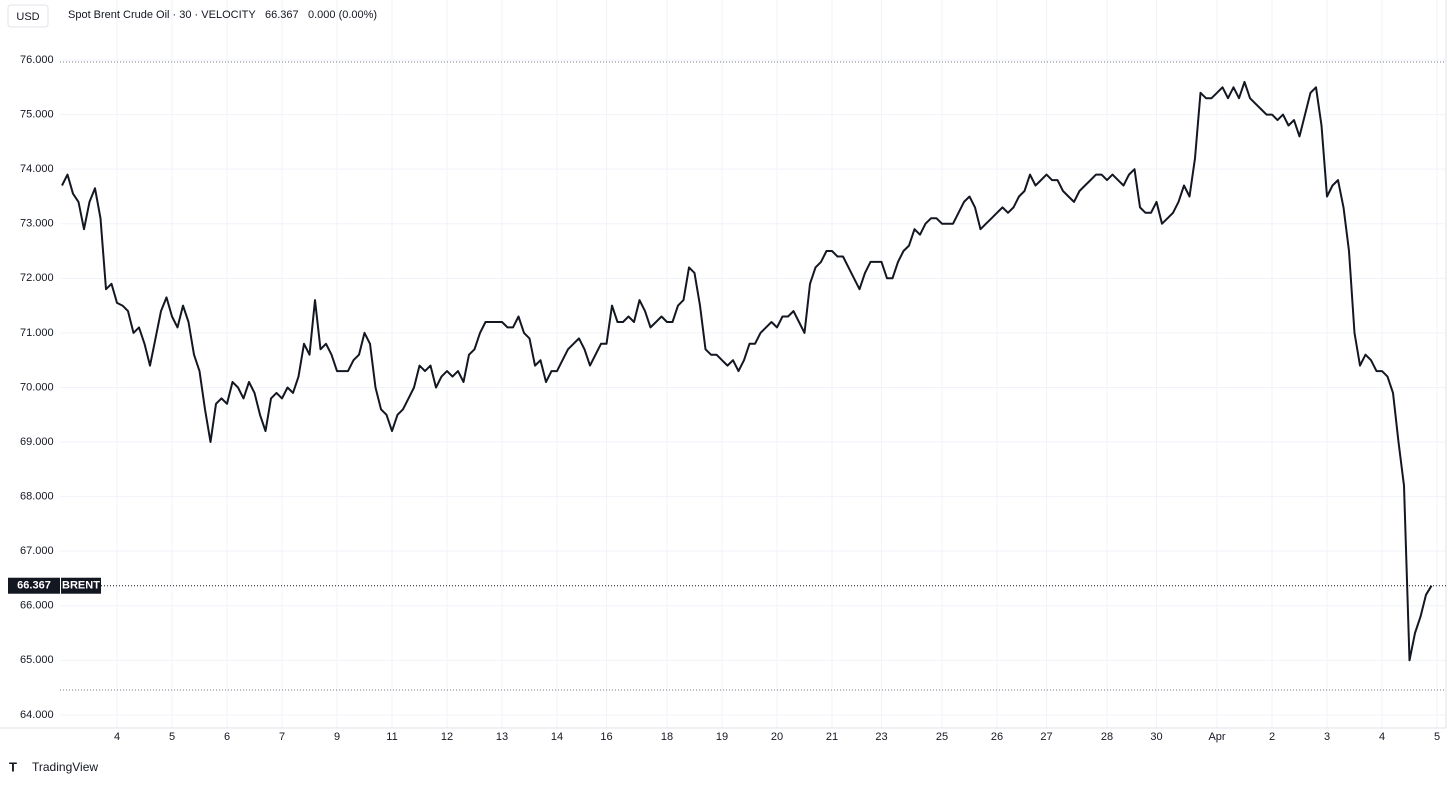  Describe the element at coordinates (37, 660) in the screenshot. I see `y-tick-label: 65.000` at that location.